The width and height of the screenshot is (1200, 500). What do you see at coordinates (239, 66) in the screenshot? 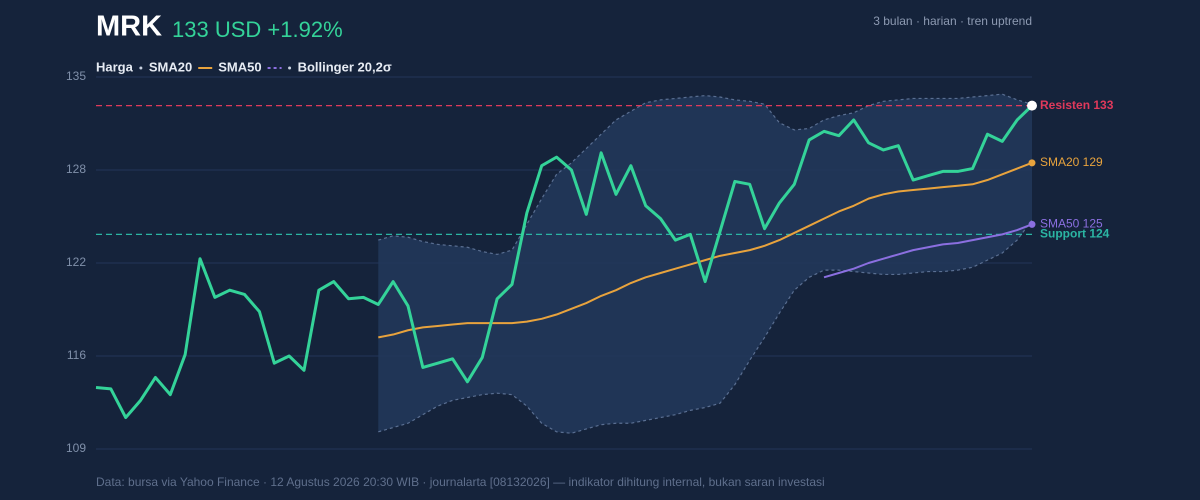
I see `legend-label: SMA50` at bounding box center [239, 66].